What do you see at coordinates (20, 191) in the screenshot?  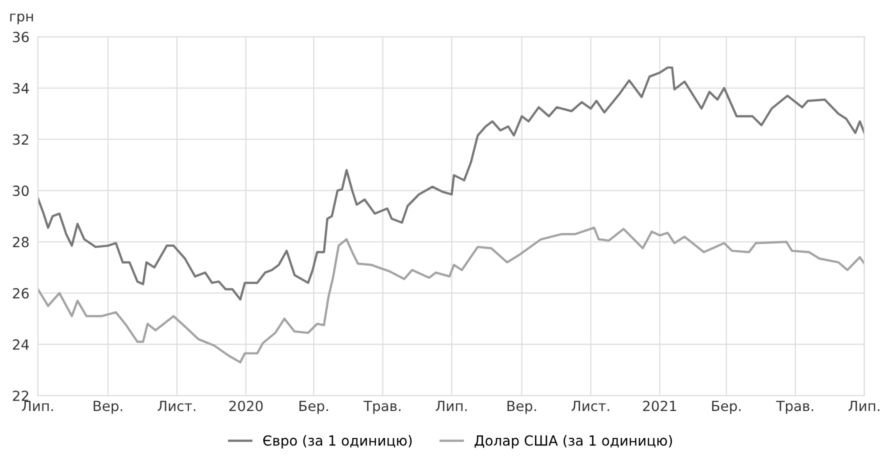 I see `y-tick-label: 30` at bounding box center [20, 191].